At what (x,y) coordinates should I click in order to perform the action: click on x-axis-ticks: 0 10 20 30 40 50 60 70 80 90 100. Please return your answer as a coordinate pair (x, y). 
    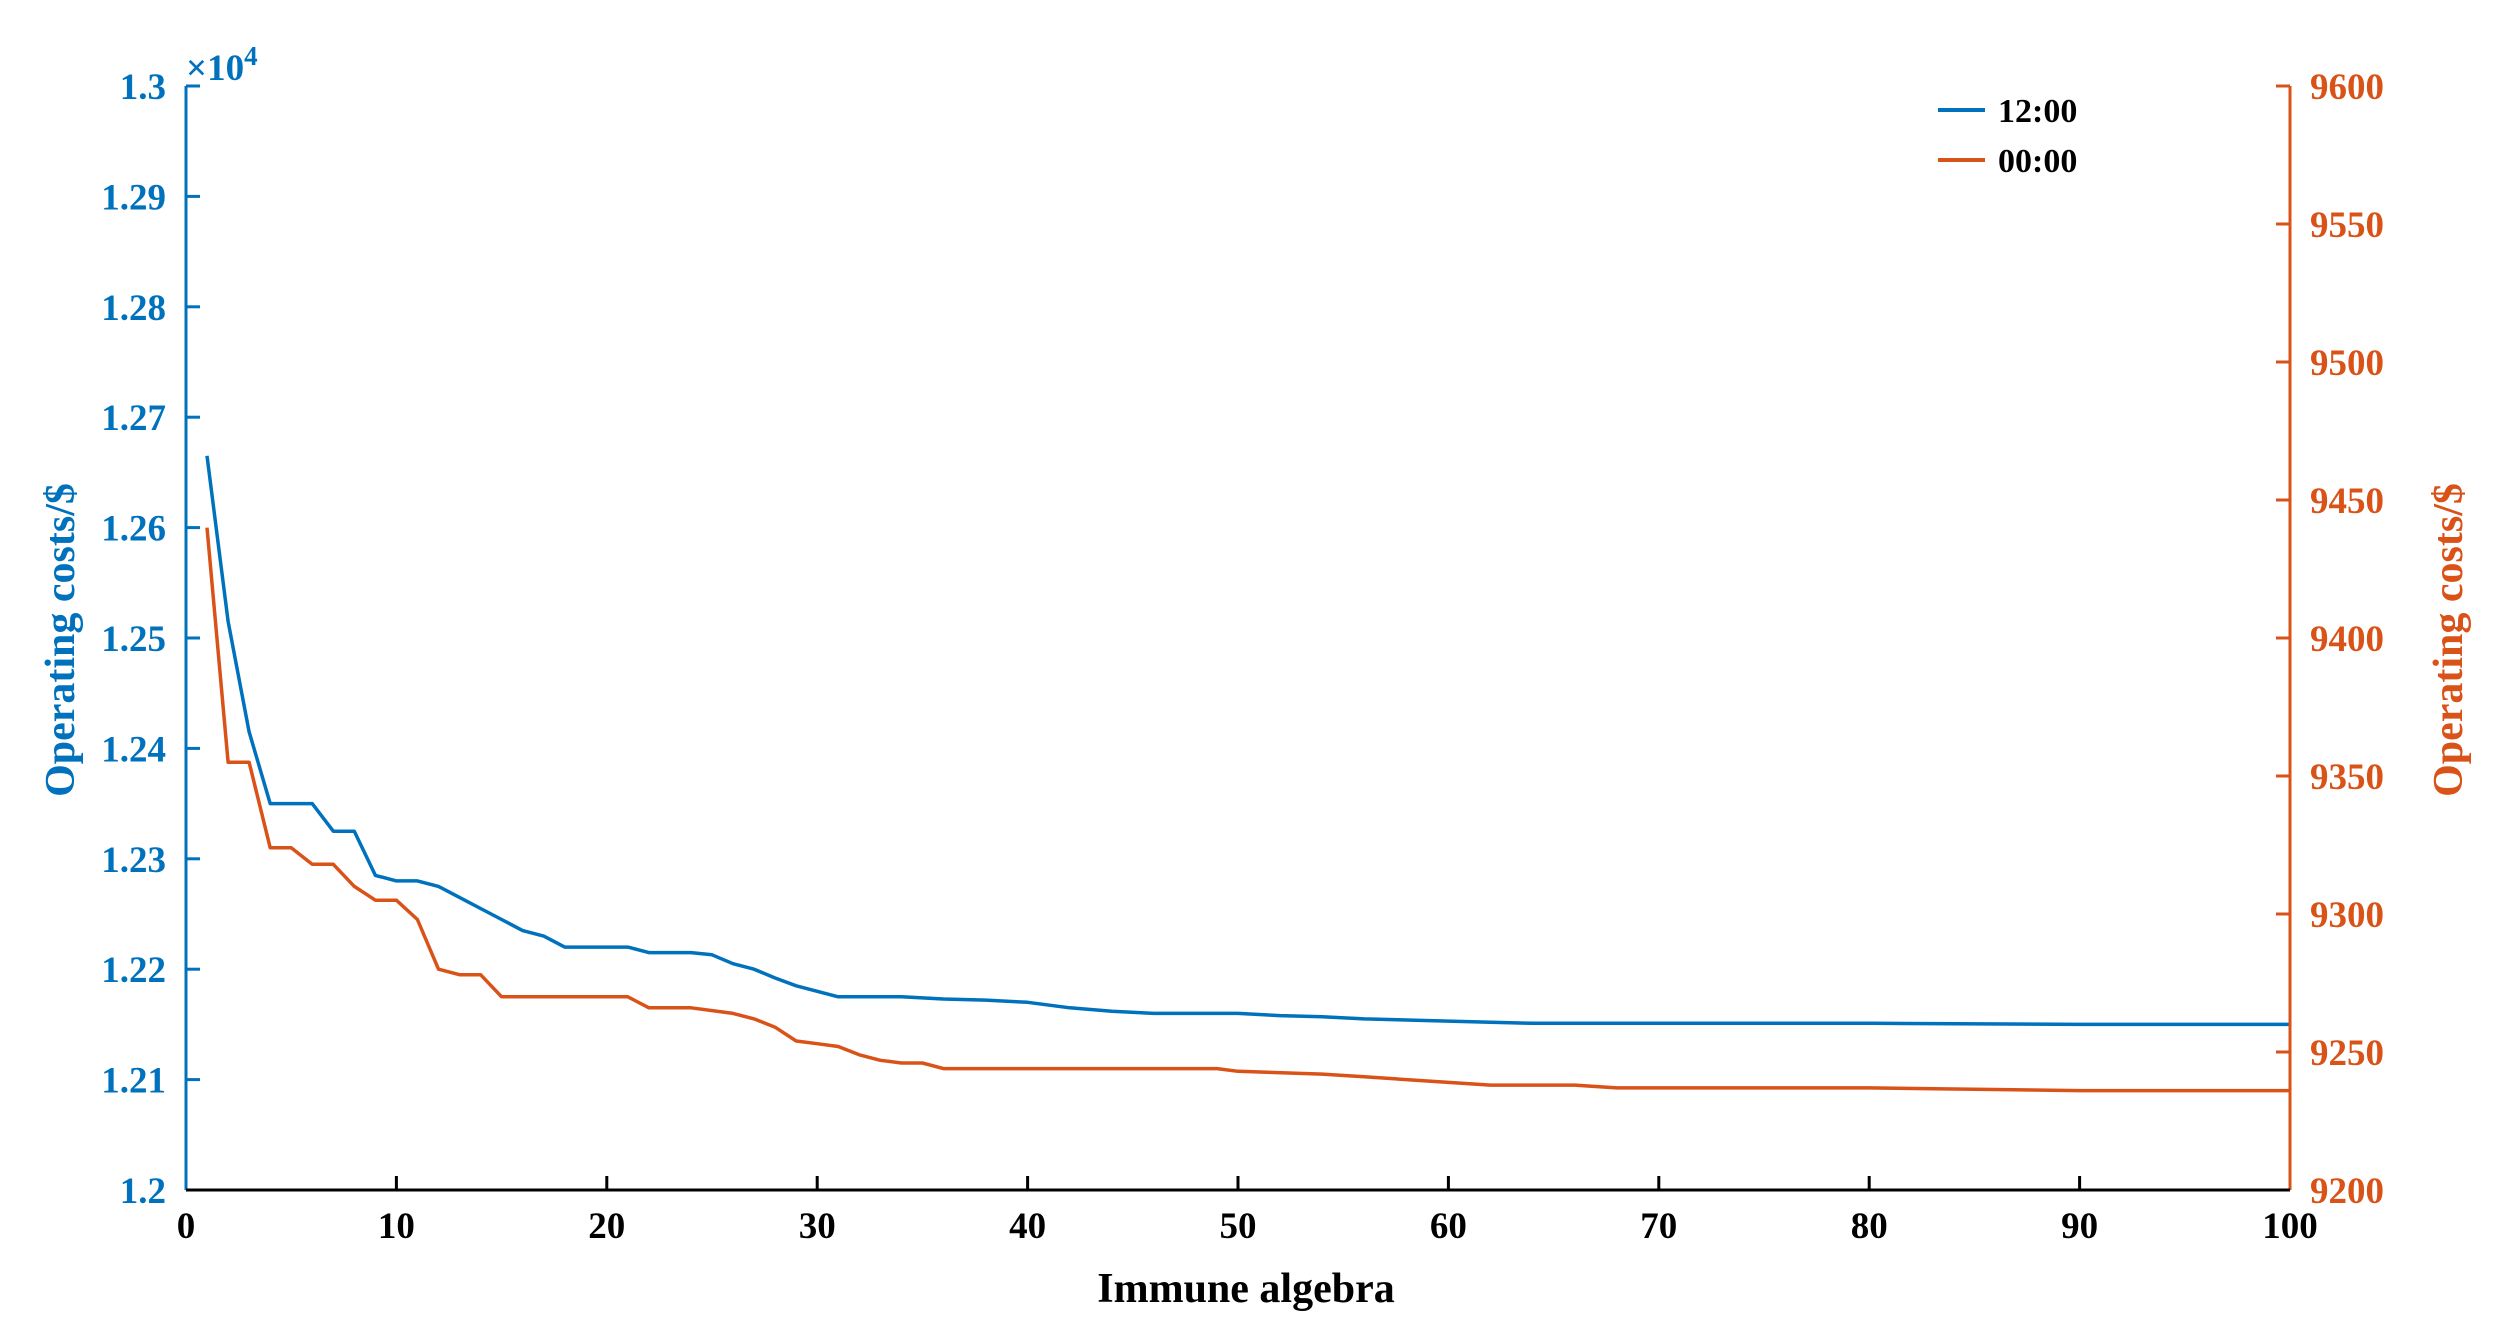
    Looking at the image, I should click on (1247, 1211).